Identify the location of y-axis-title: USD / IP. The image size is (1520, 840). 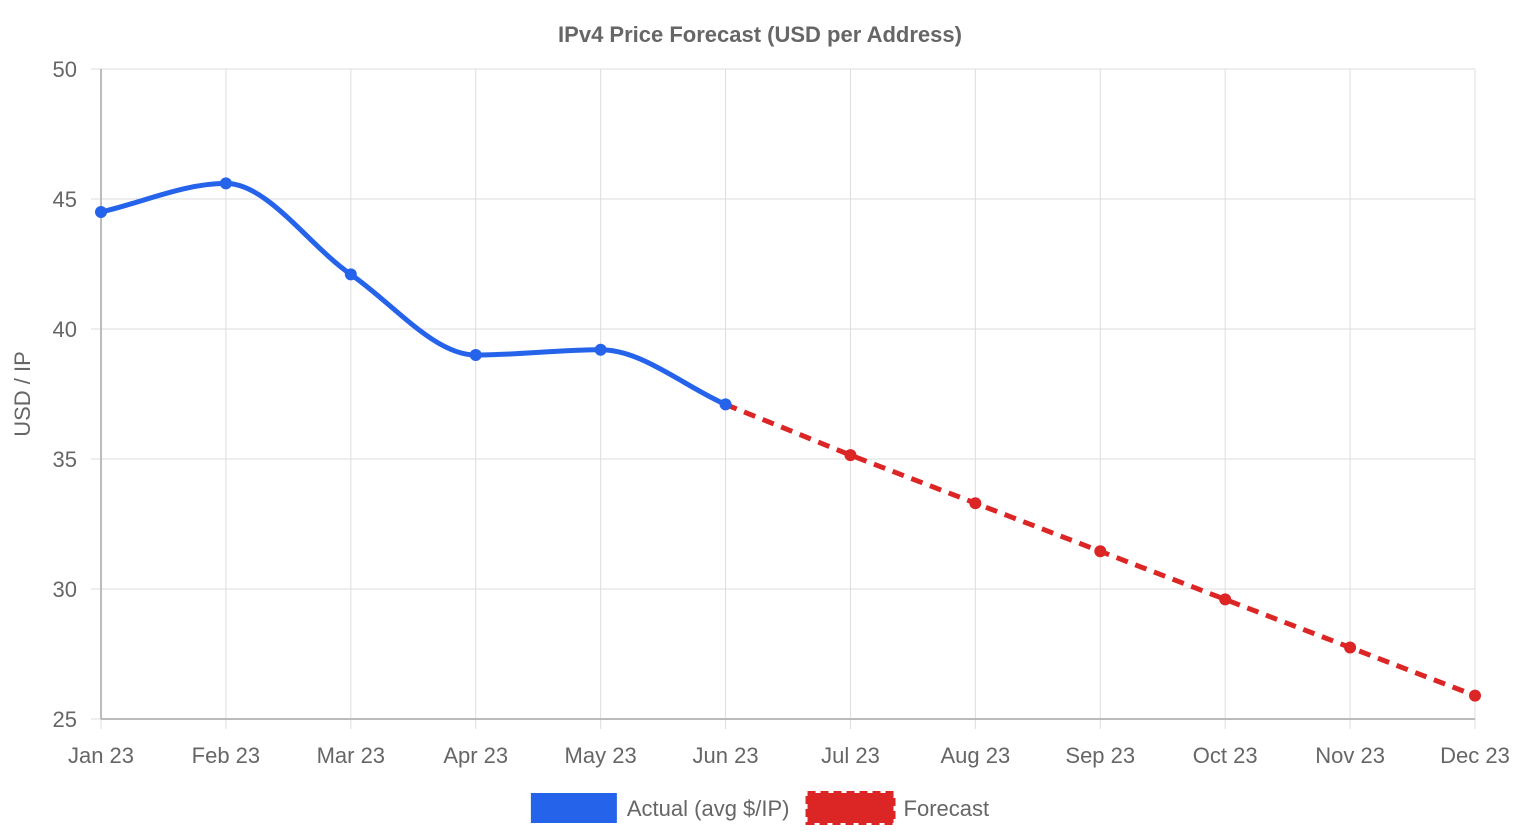
(22, 394).